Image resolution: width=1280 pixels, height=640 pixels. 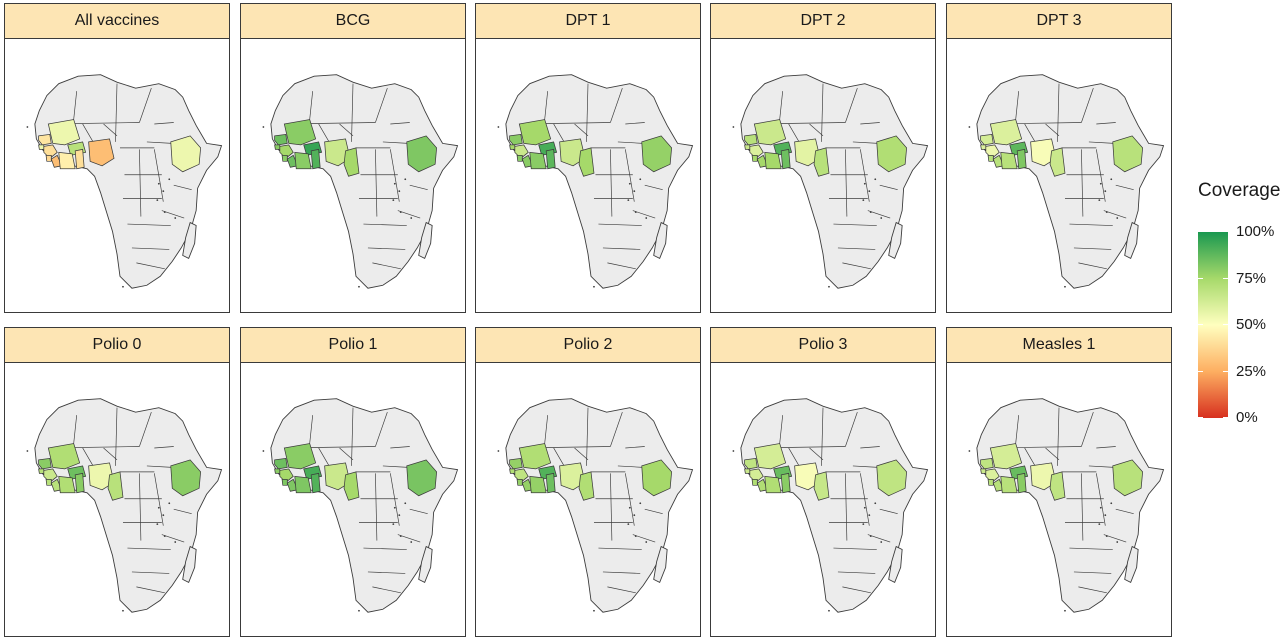 I want to click on panel-title: Measles 1, so click(x=1059, y=345).